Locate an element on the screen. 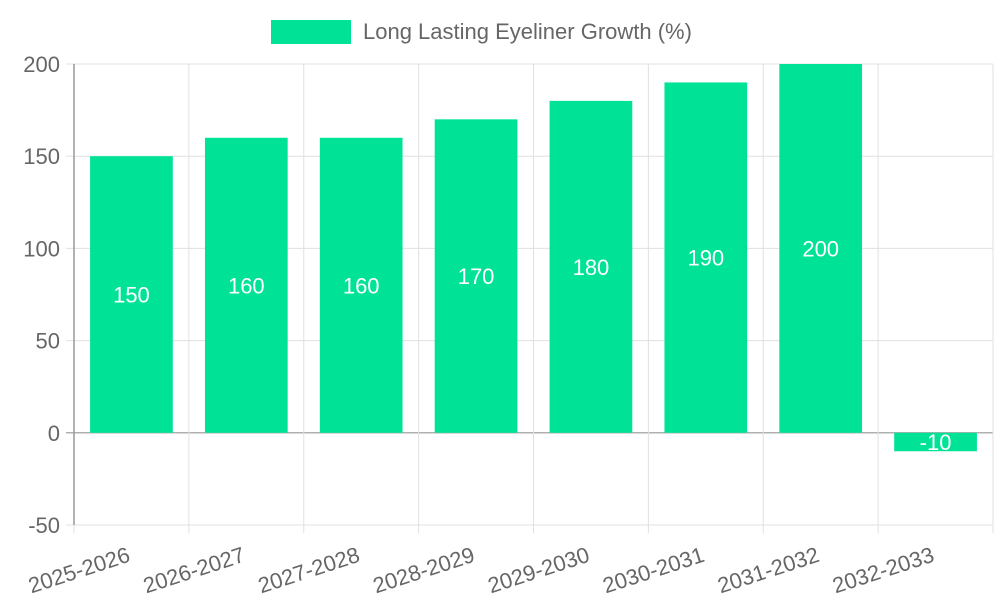 The image size is (1000, 605). data-label: 200 is located at coordinates (820, 248).